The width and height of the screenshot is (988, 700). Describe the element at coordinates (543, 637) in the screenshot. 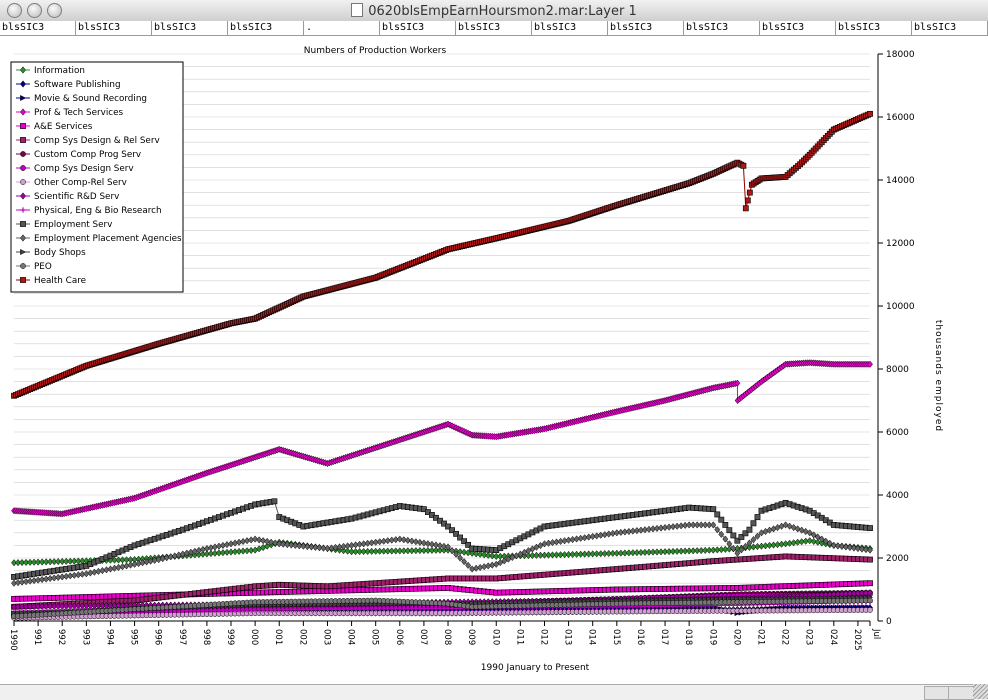

I see `x-tick-label: 012` at that location.